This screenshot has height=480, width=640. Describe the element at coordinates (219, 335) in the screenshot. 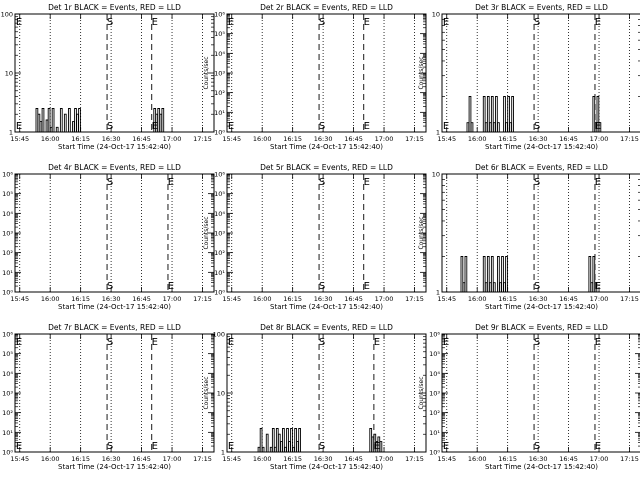

I see `y-tick-label: 100` at that location.